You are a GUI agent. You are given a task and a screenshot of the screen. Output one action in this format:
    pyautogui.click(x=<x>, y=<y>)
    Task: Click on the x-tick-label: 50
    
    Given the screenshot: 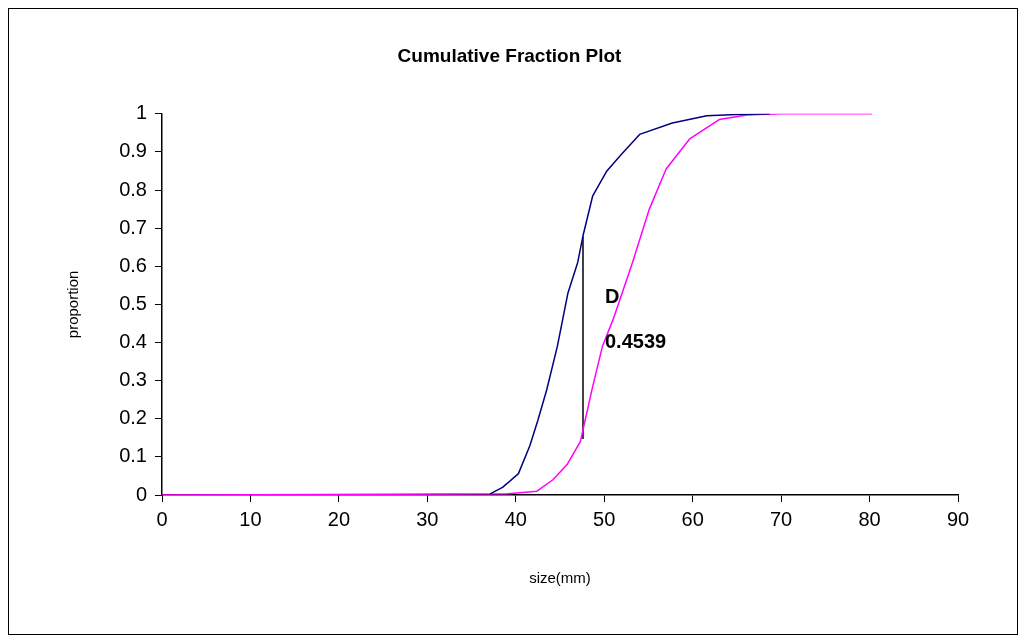 What is the action you would take?
    pyautogui.click(x=604, y=518)
    